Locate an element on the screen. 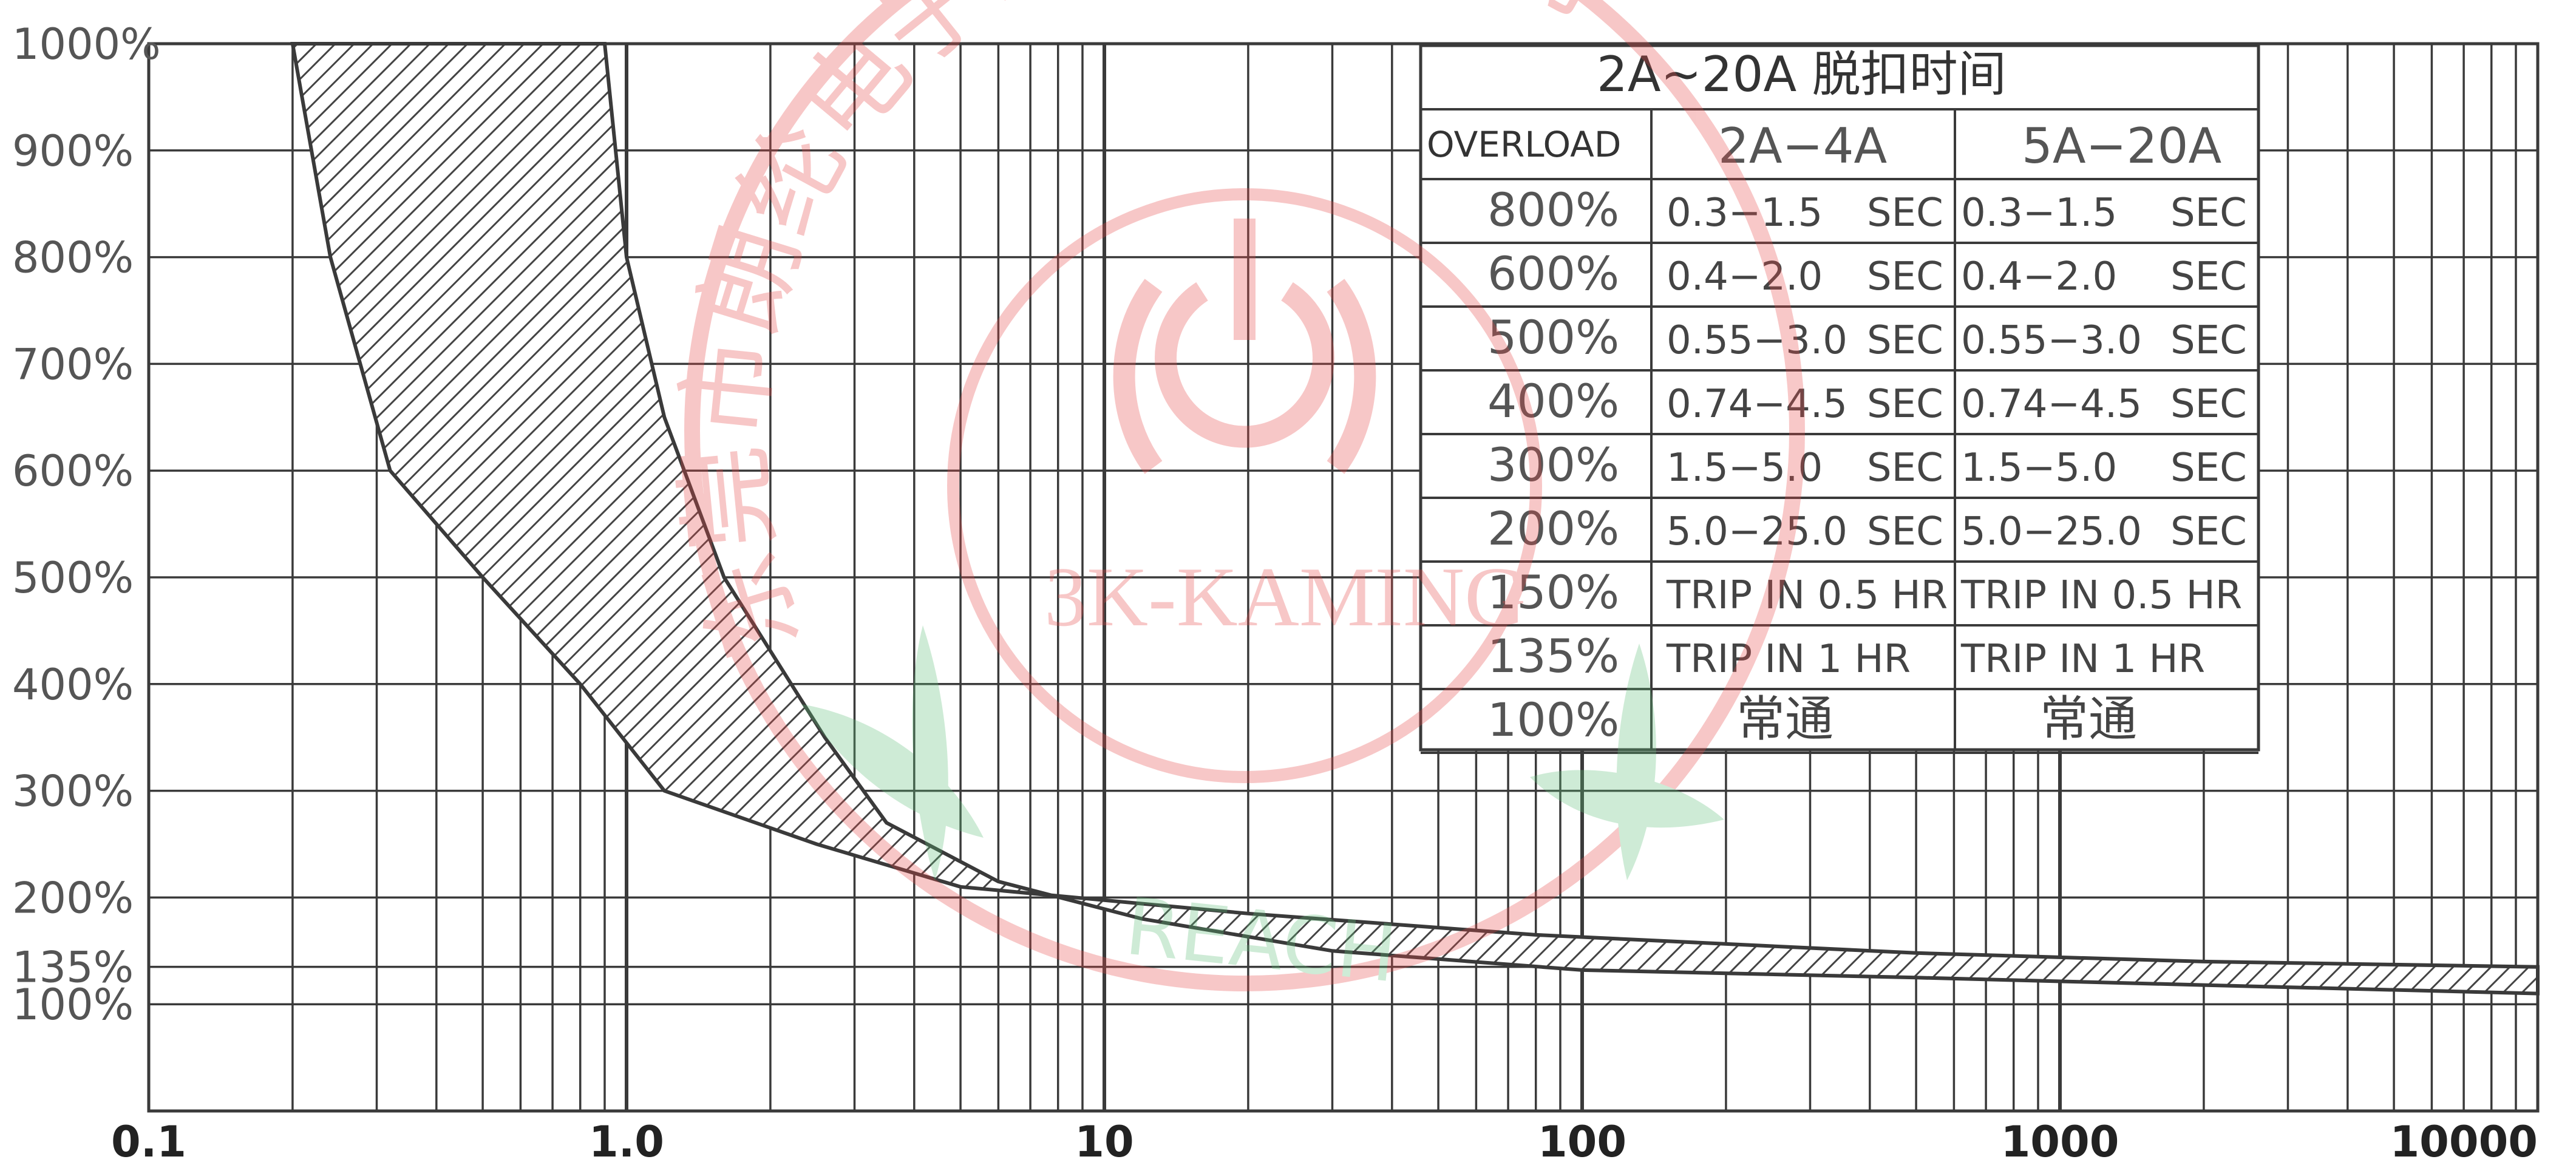 The image size is (2576, 1165). table-cell-5a-20a: 0.74−4.5 is located at coordinates (2051, 404).